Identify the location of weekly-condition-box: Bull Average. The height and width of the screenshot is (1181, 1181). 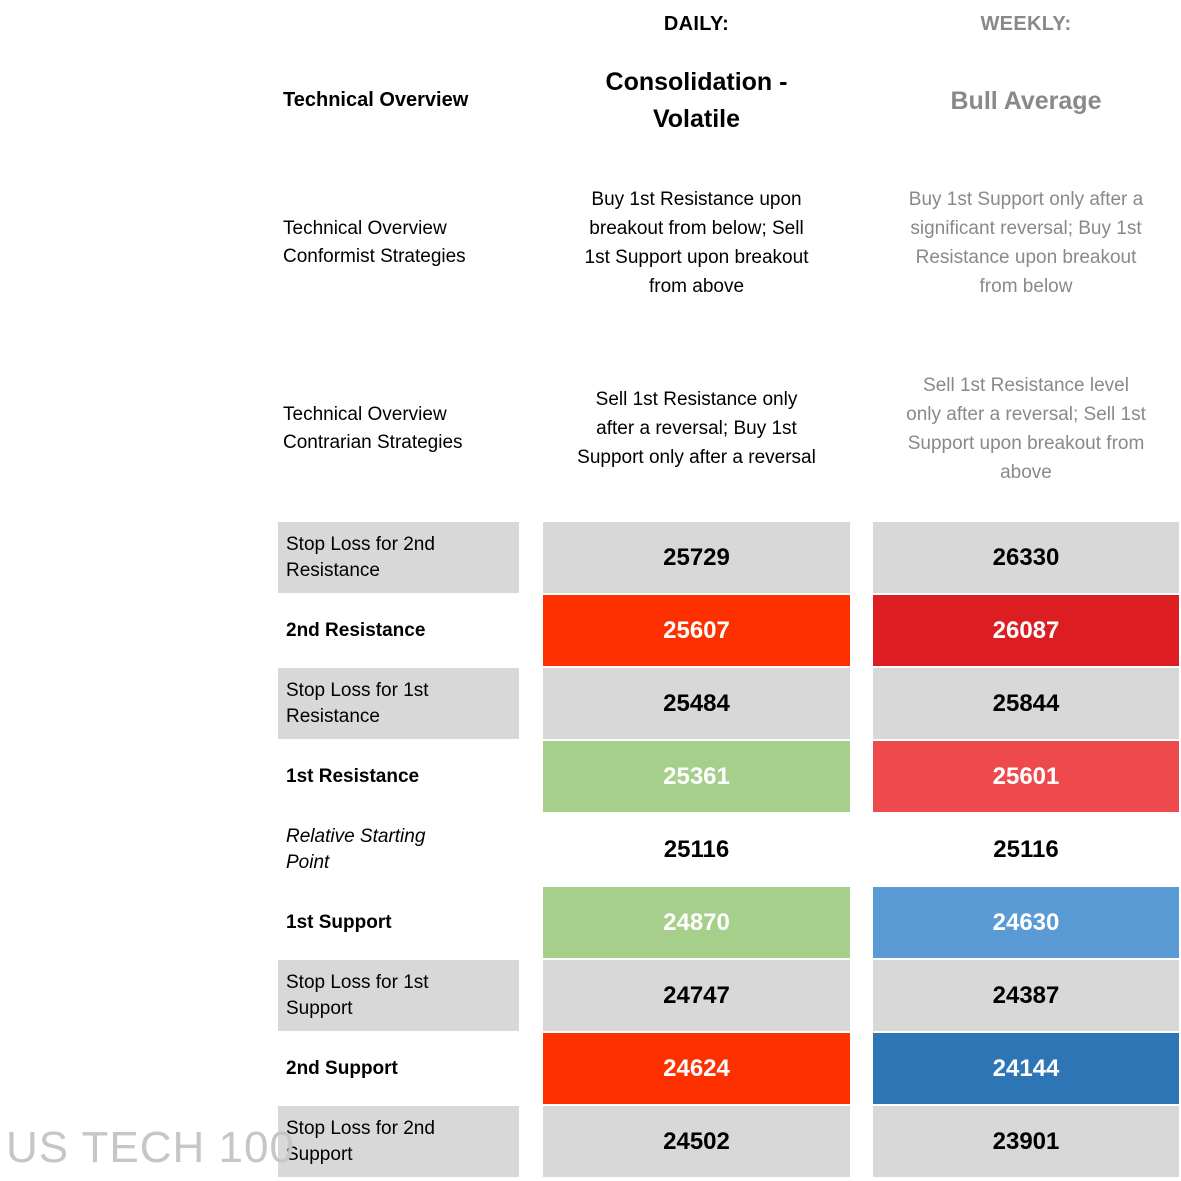
(1026, 101).